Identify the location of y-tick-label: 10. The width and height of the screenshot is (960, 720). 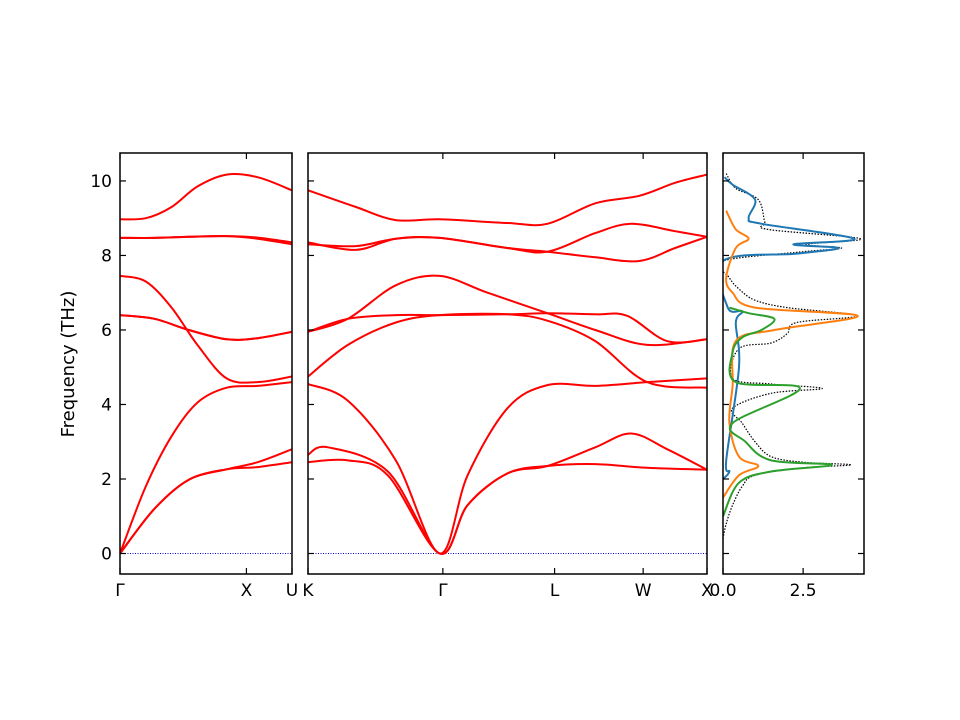
(101, 182).